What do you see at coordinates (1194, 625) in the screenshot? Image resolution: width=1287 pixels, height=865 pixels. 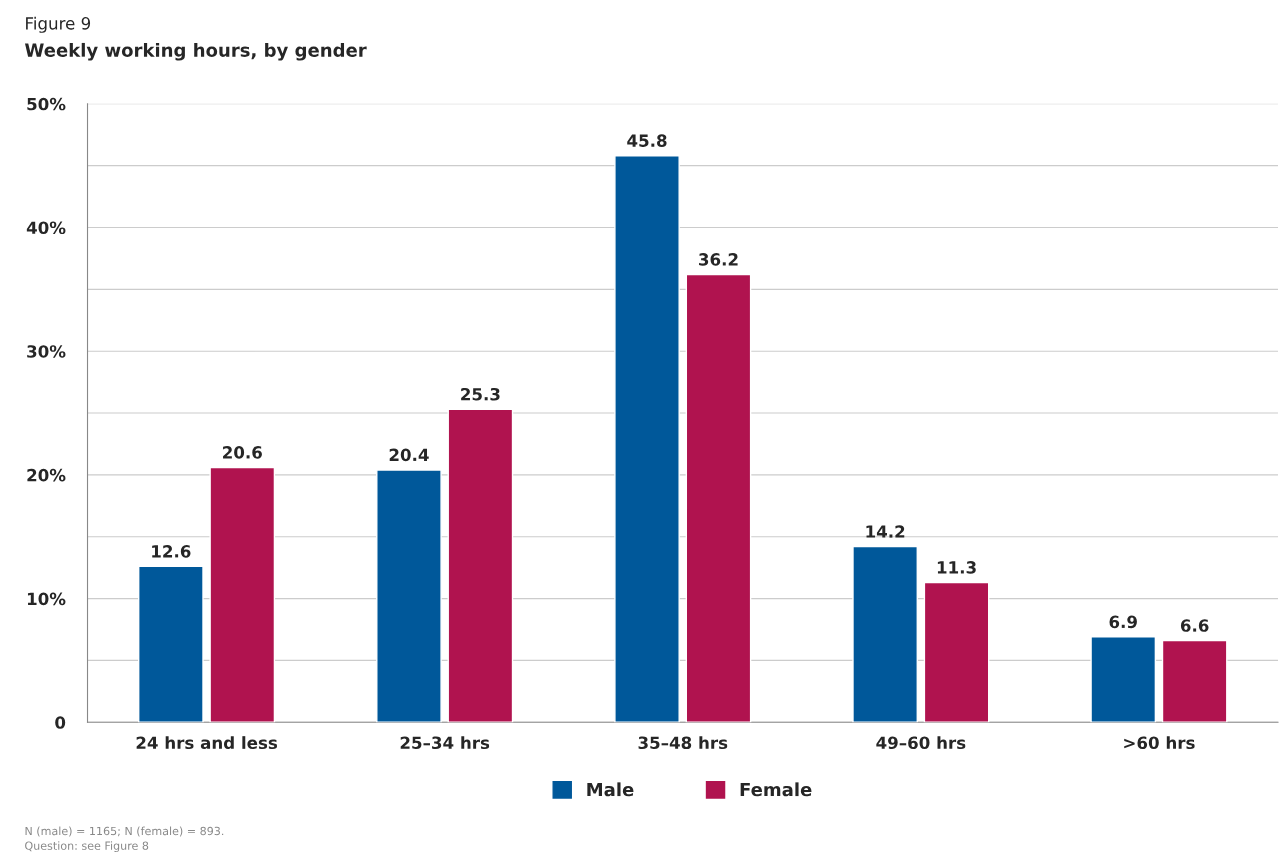 I see `data-label: 6.6` at bounding box center [1194, 625].